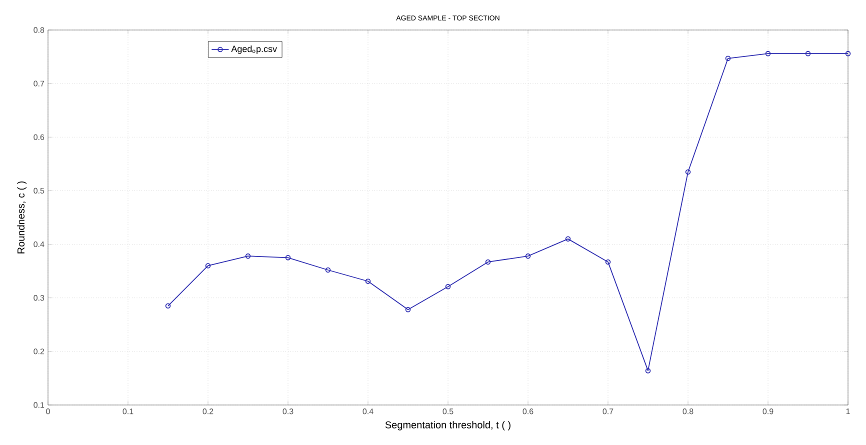 The image size is (866, 445). I want to click on x-tick-label: 0.5, so click(448, 411).